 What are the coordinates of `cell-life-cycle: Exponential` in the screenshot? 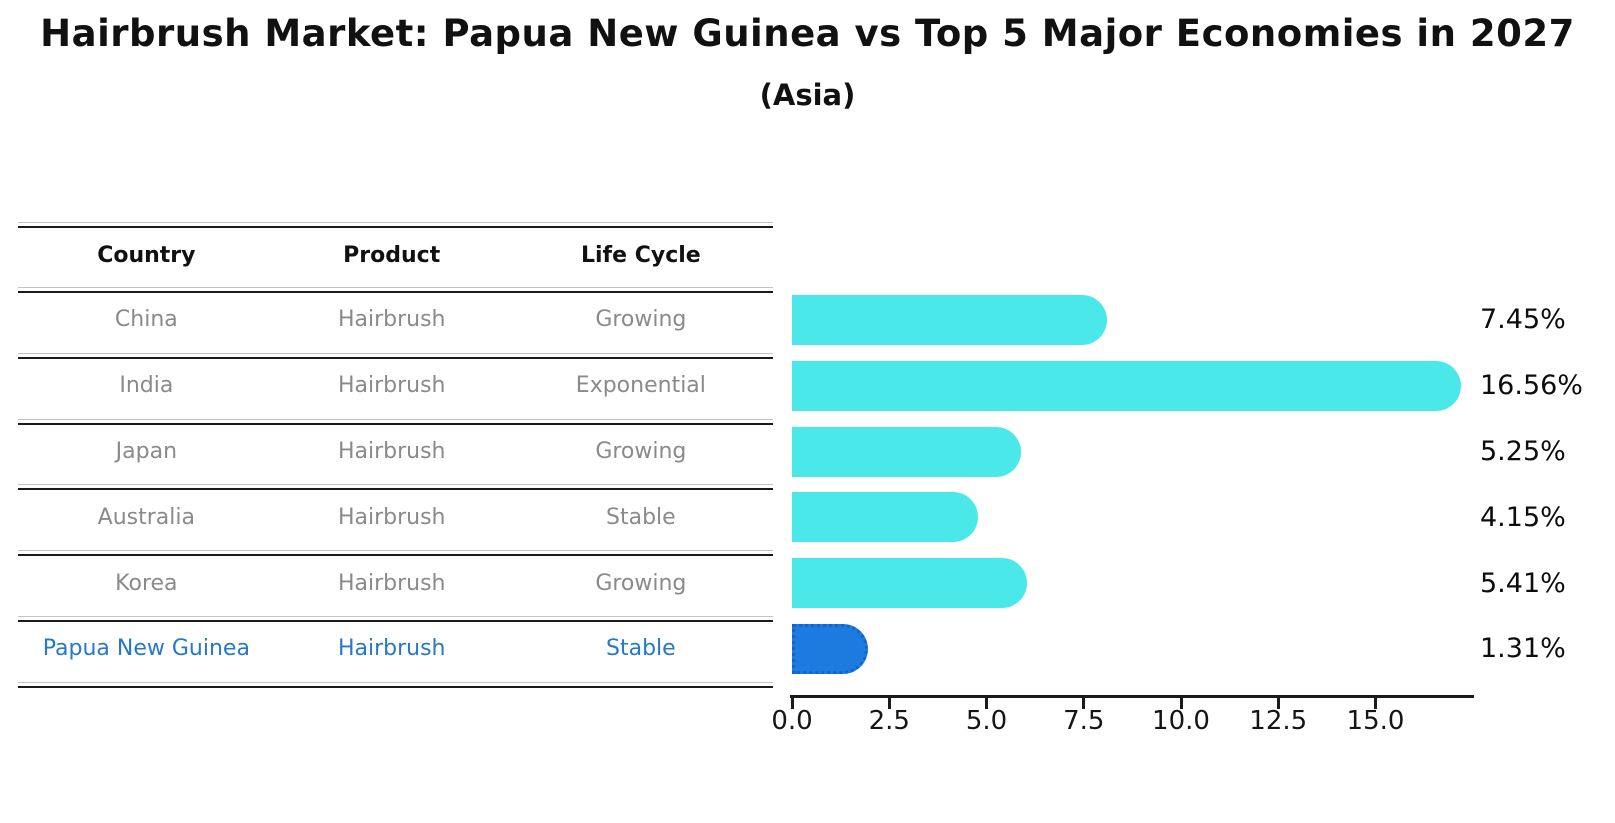 It's located at (640, 386).